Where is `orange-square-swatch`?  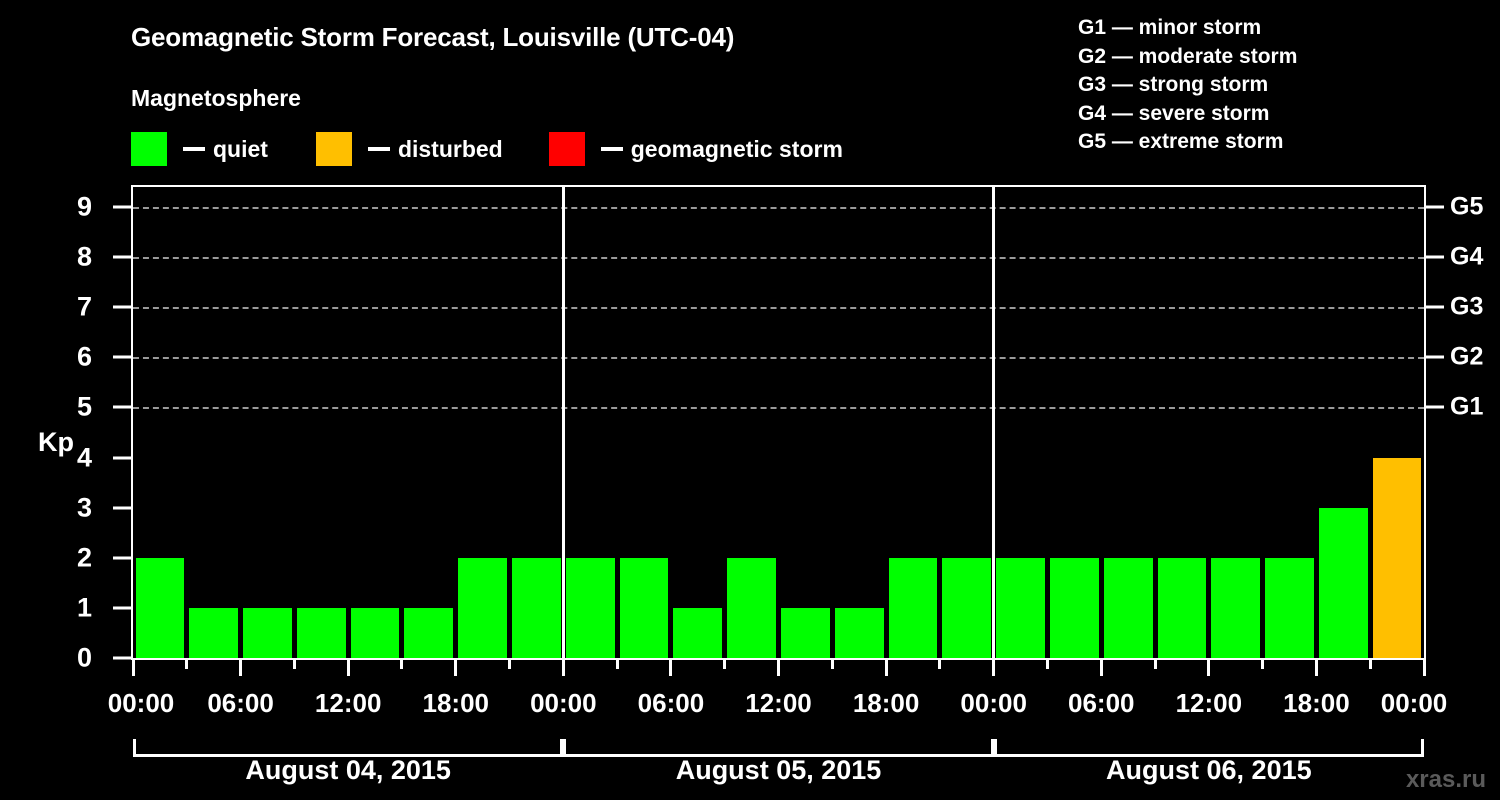
orange-square-swatch is located at coordinates (333, 149).